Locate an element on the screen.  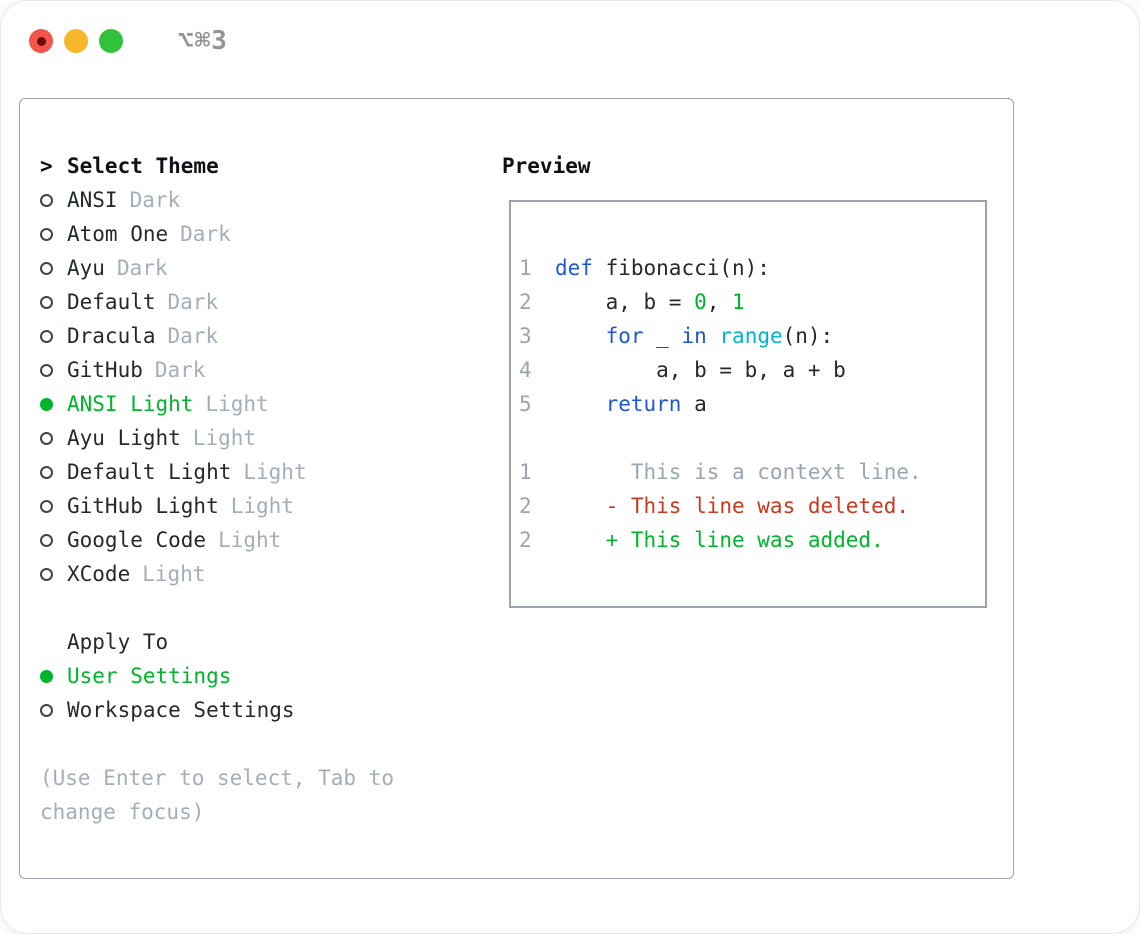
line-number: 5 is located at coordinates (525, 404).